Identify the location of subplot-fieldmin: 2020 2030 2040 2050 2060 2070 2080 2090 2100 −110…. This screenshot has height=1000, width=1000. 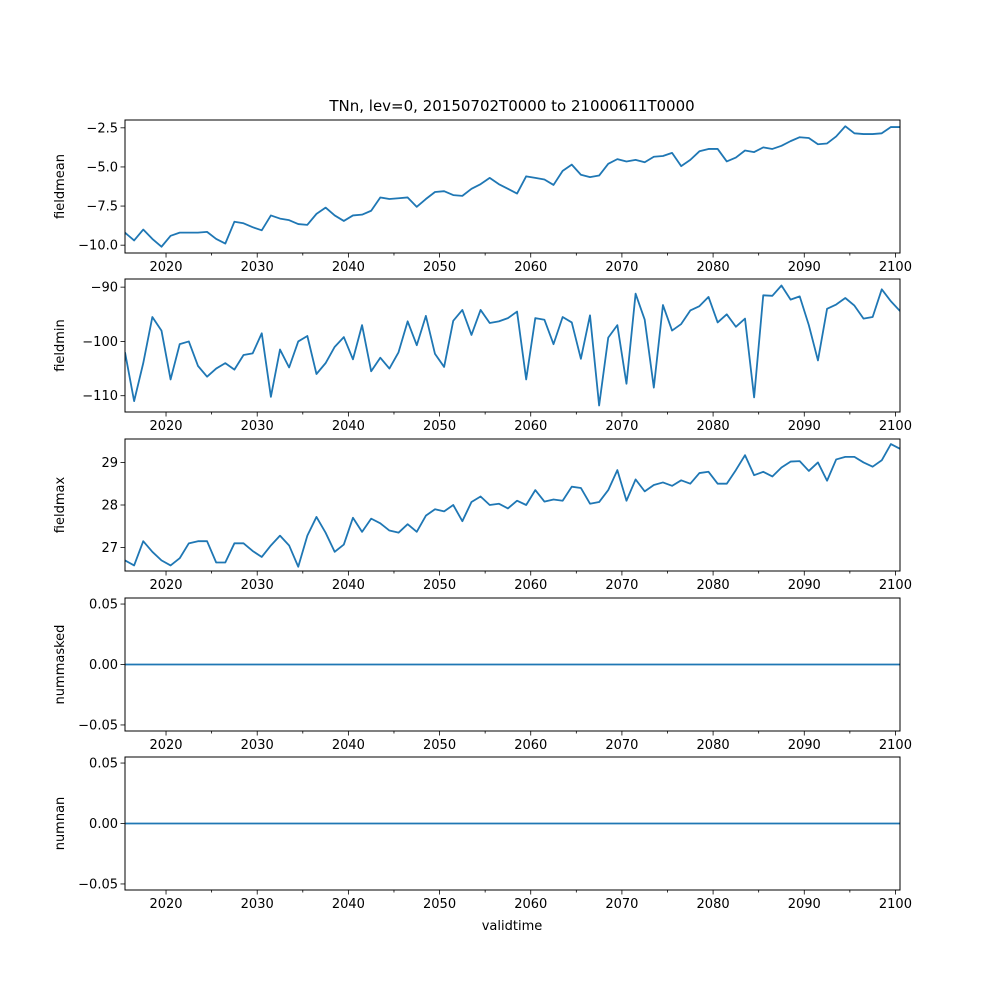
(482, 356).